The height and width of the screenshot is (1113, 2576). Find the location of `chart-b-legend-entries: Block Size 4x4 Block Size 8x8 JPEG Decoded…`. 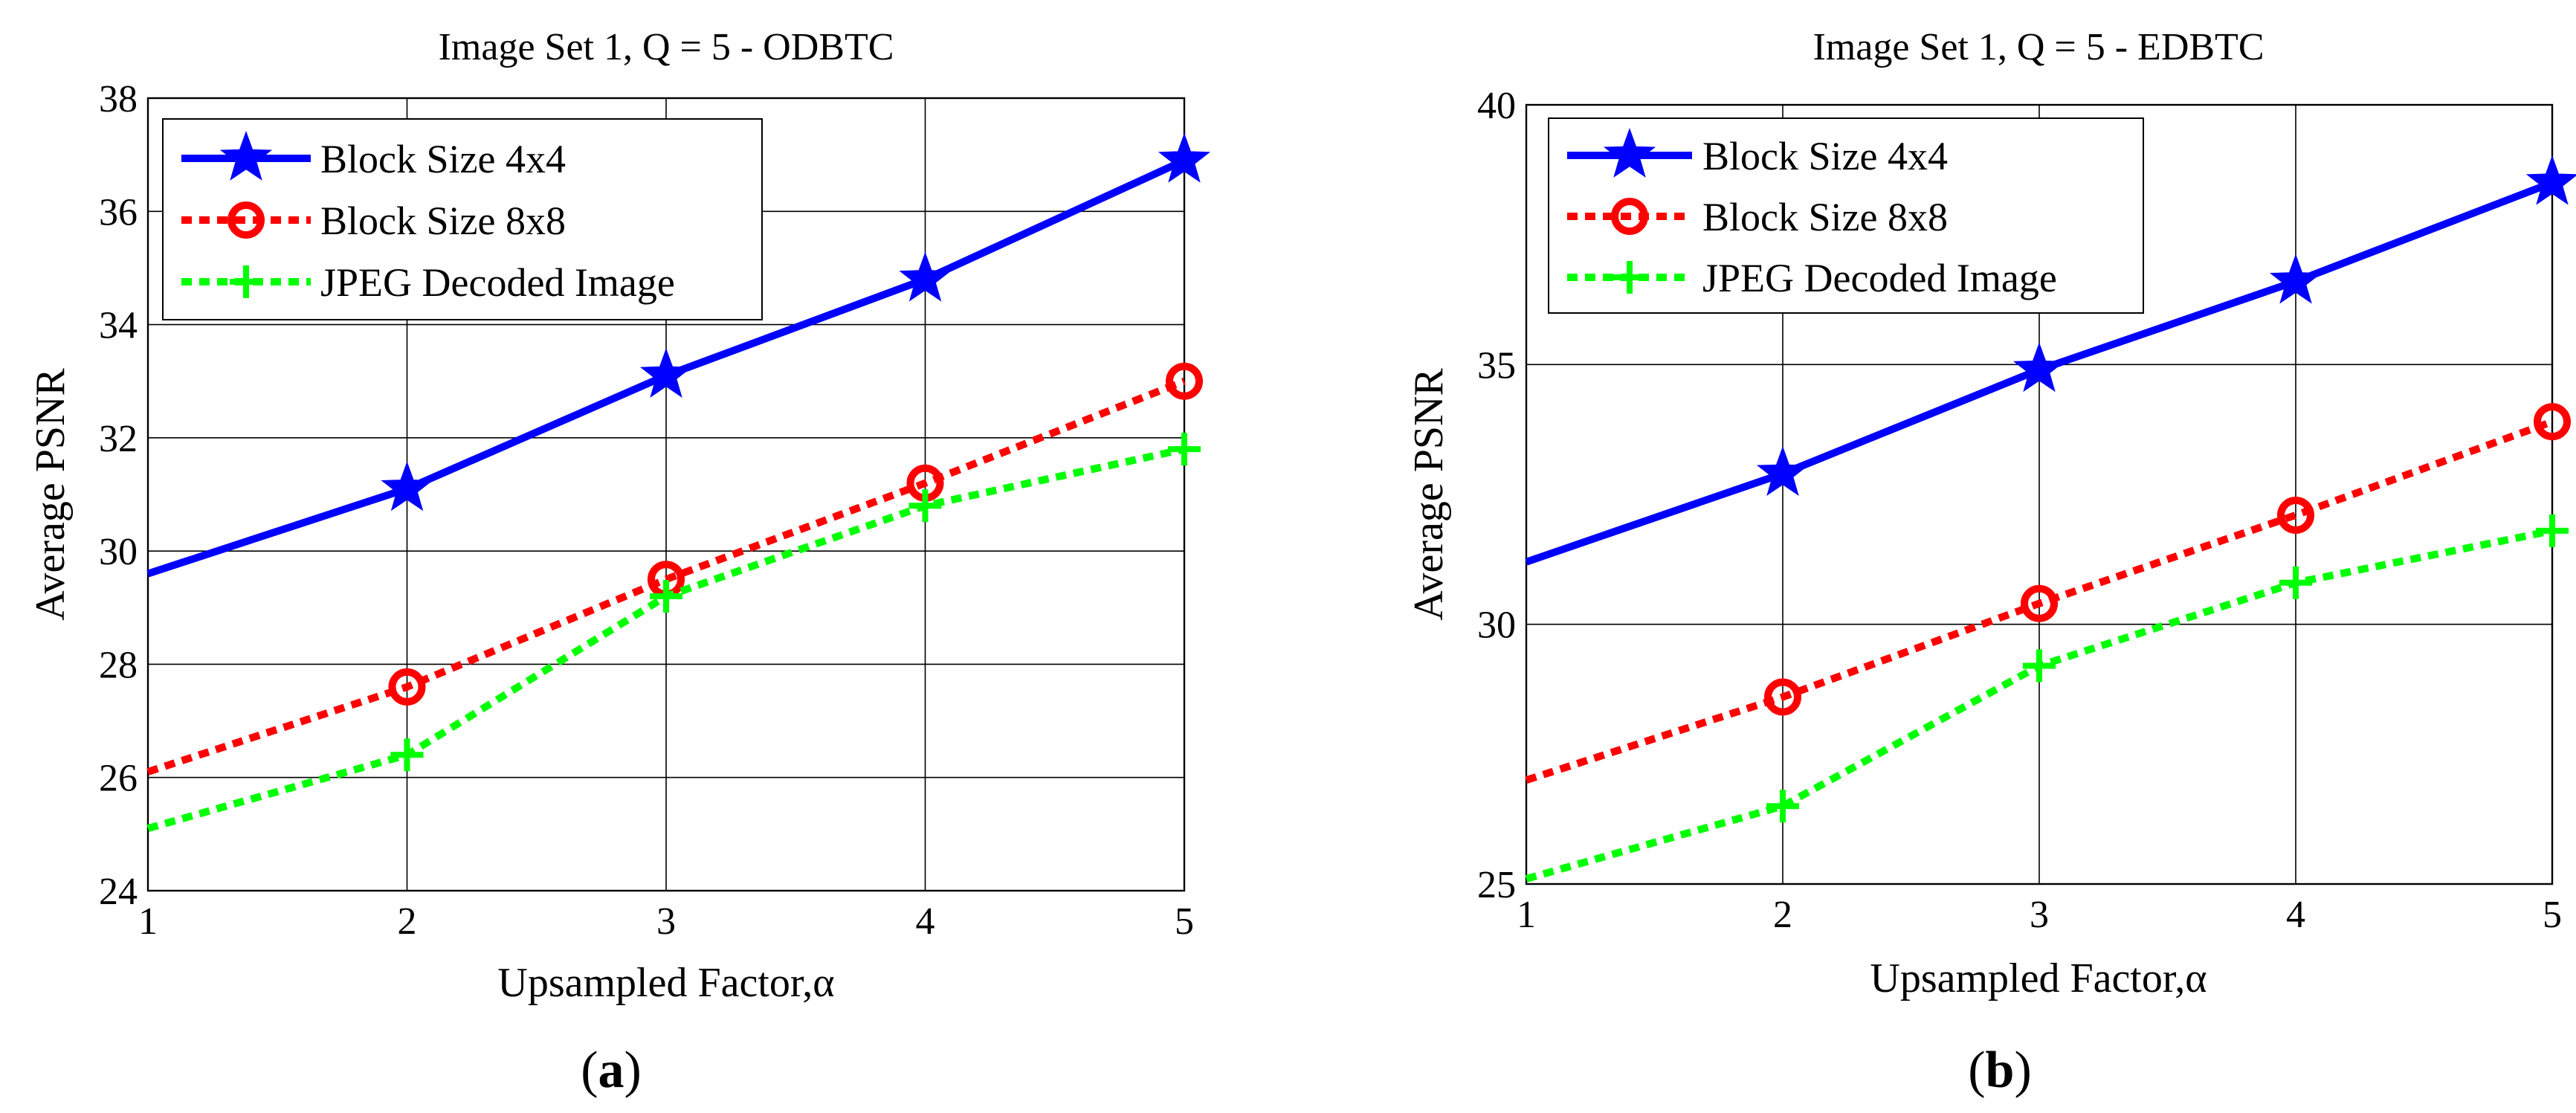

chart-b-legend-entries: Block Size 4x4 Block Size 8x8 JPEG Decoded… is located at coordinates (1812, 214).